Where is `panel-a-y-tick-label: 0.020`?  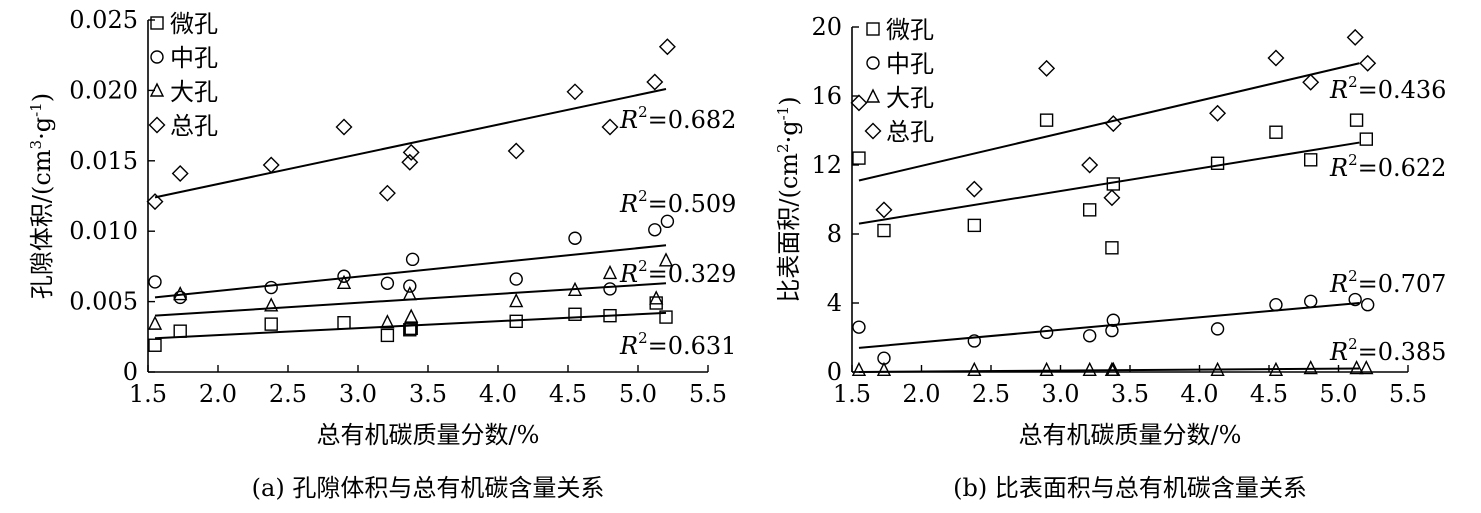 panel-a-y-tick-label: 0.020 is located at coordinates (103, 90).